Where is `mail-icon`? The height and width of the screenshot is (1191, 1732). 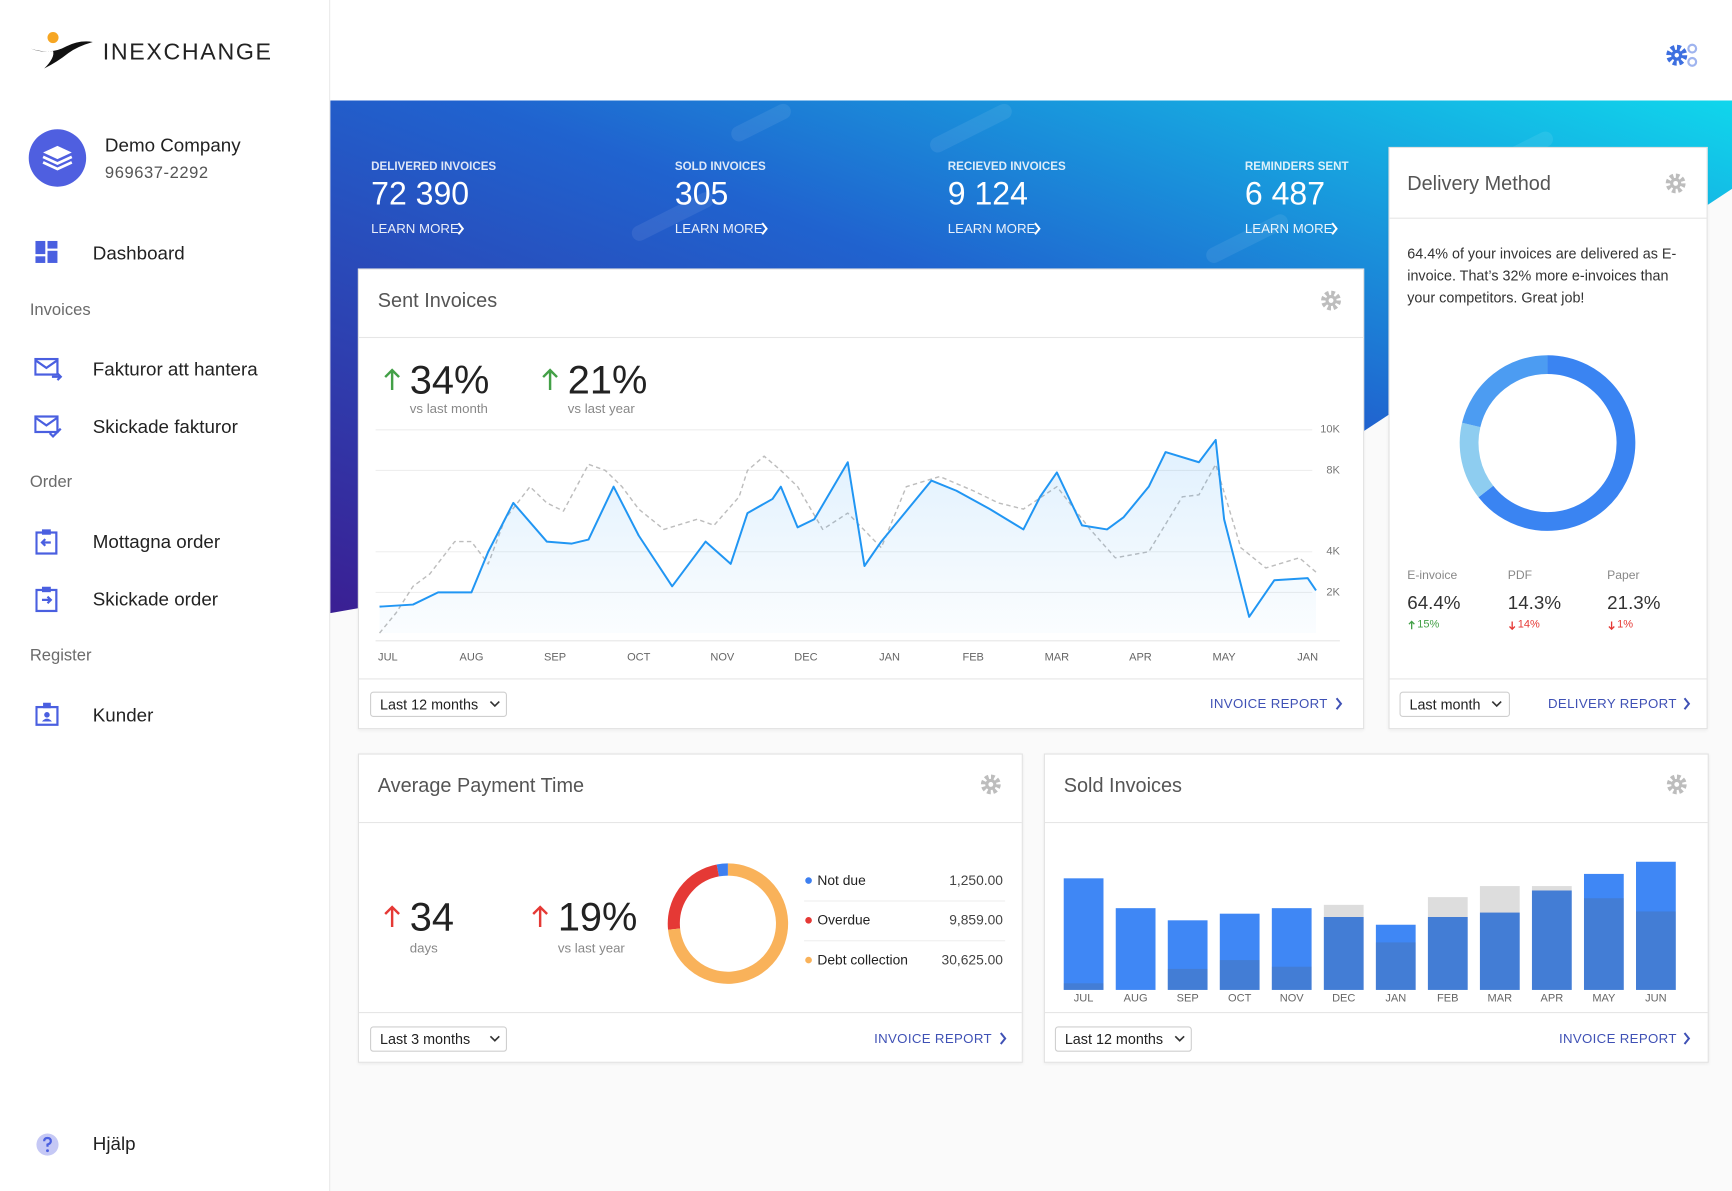 mail-icon is located at coordinates (48, 369).